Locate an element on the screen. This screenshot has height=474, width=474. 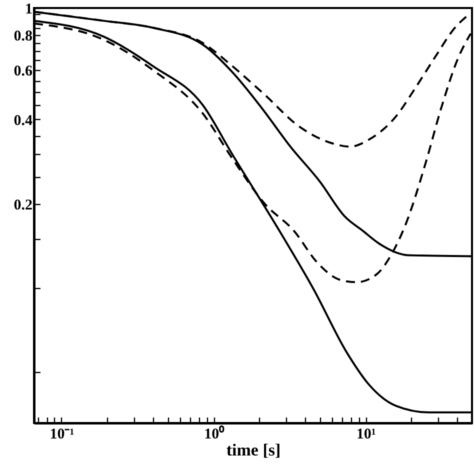
y-tick-label: 0.4 is located at coordinates (23, 120).